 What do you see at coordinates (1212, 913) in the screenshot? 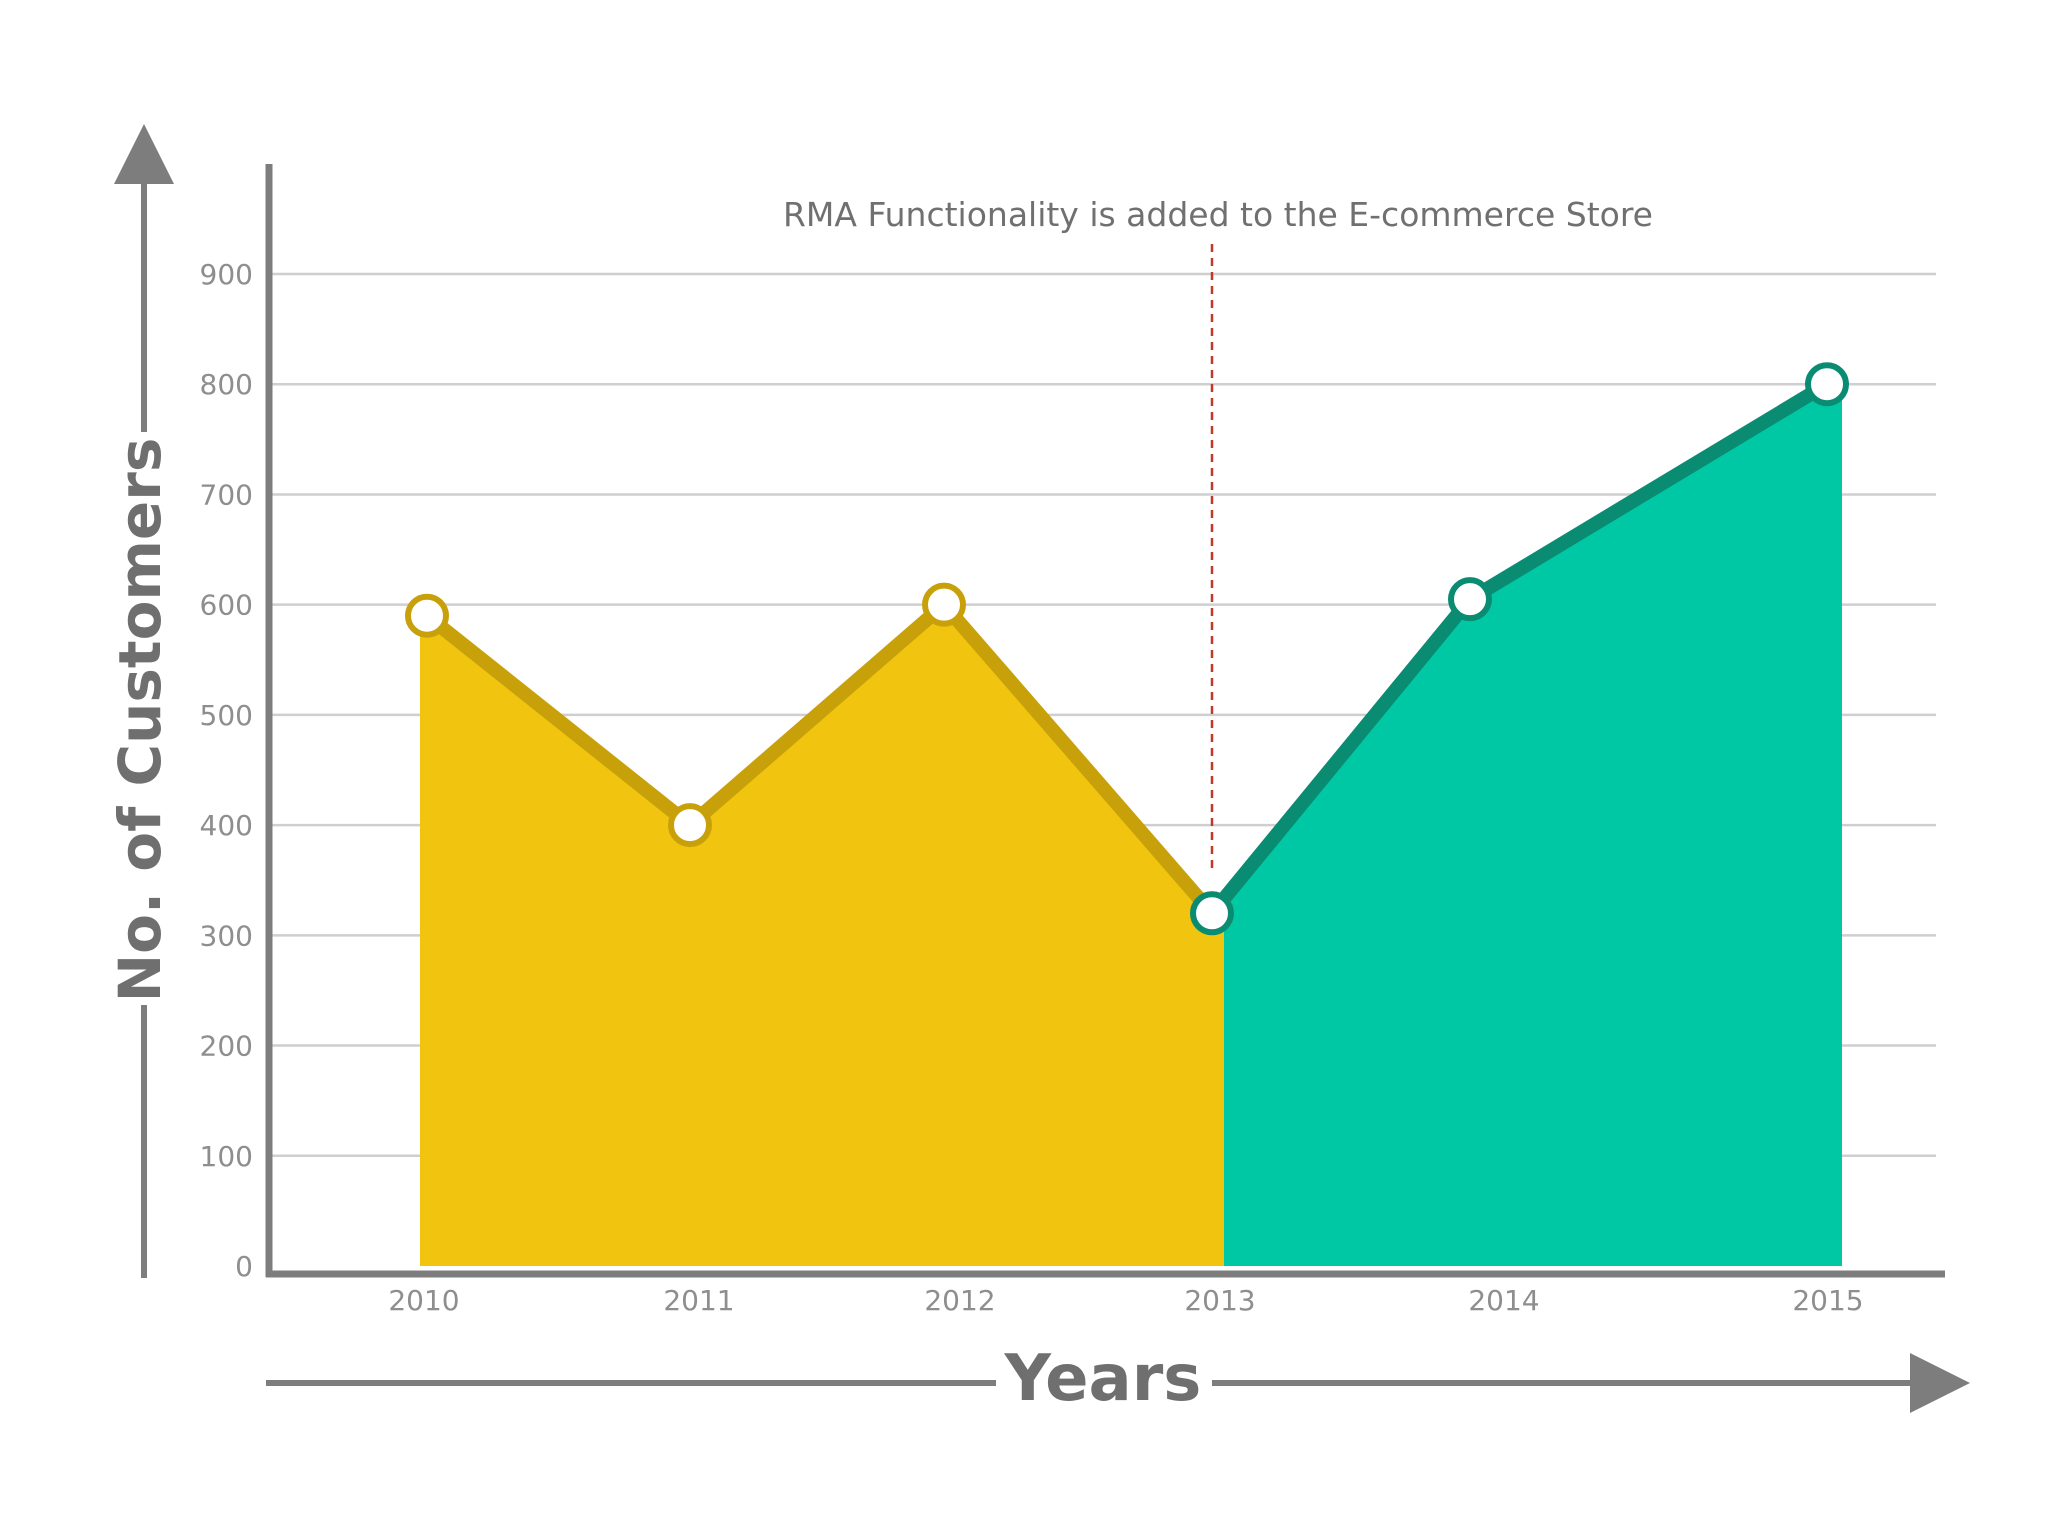
I see `data-point-2013` at bounding box center [1212, 913].